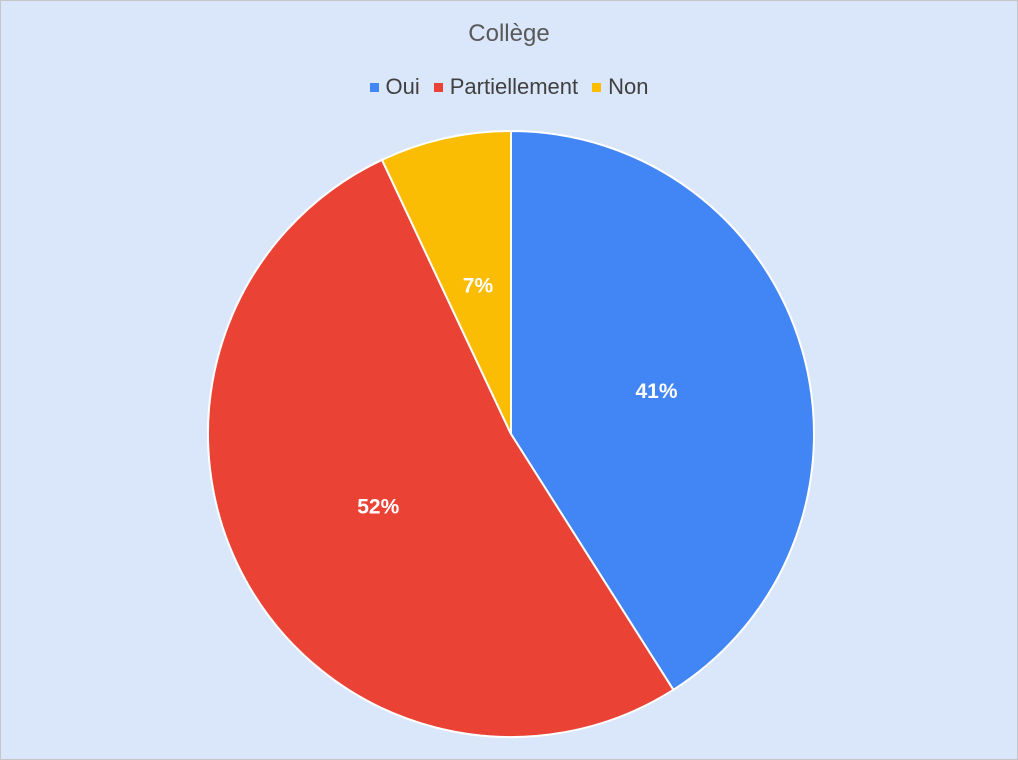  Describe the element at coordinates (656, 391) in the screenshot. I see `slice-label-oui: 41%` at that location.